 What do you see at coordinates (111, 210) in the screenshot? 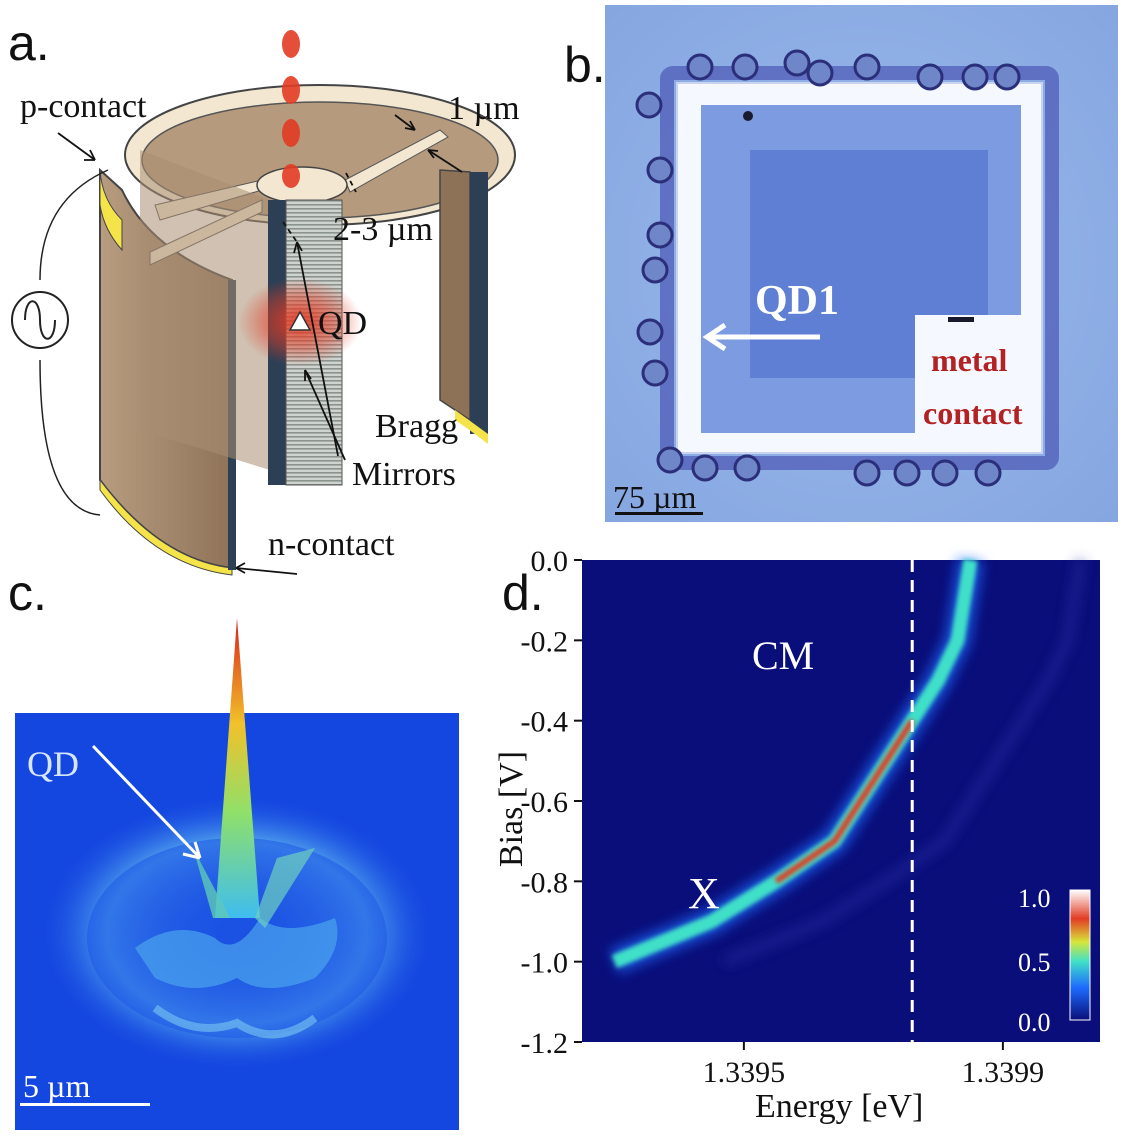
I see `p-contact-pad` at bounding box center [111, 210].